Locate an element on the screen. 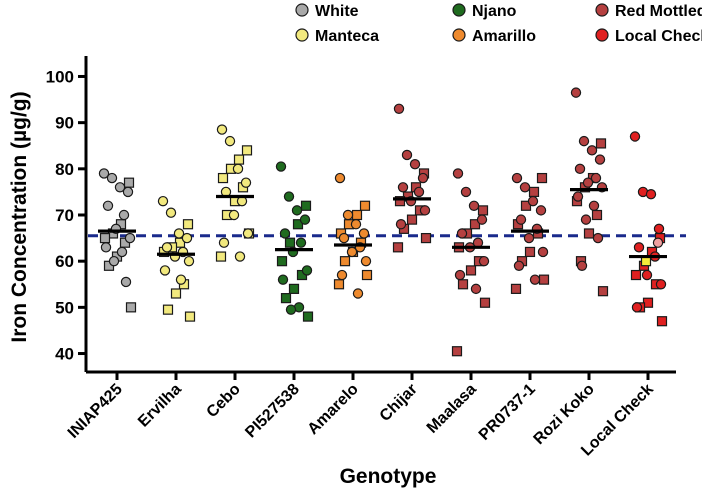 The image size is (702, 497). x-tick-label: Ervilha is located at coordinates (160, 406).